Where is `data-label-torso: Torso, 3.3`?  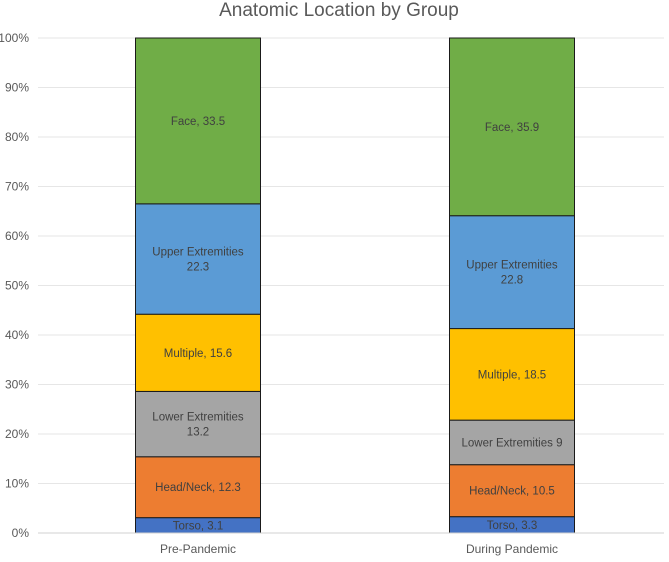 data-label-torso: Torso, 3.3 is located at coordinates (512, 526).